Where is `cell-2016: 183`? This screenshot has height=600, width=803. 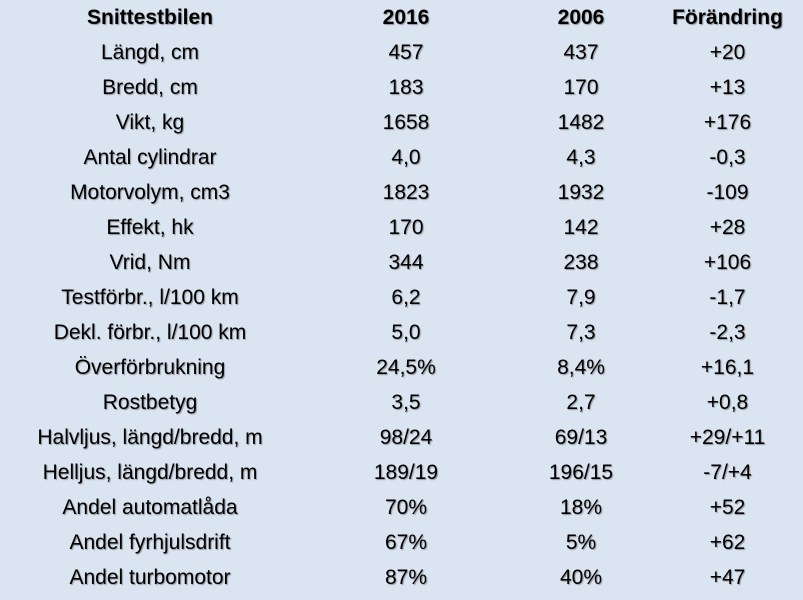 cell-2016: 183 is located at coordinates (406, 87).